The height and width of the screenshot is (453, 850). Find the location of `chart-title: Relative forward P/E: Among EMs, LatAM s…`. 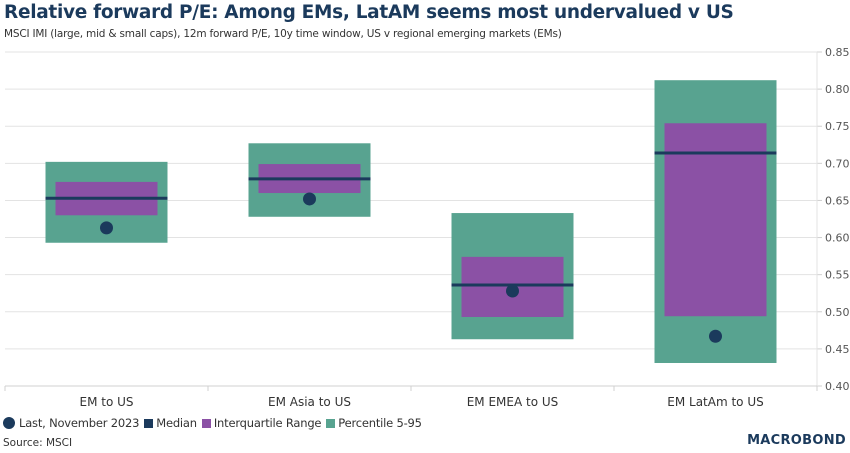

chart-title: Relative forward P/E: Among EMs, LatAM s… is located at coordinates (369, 12).